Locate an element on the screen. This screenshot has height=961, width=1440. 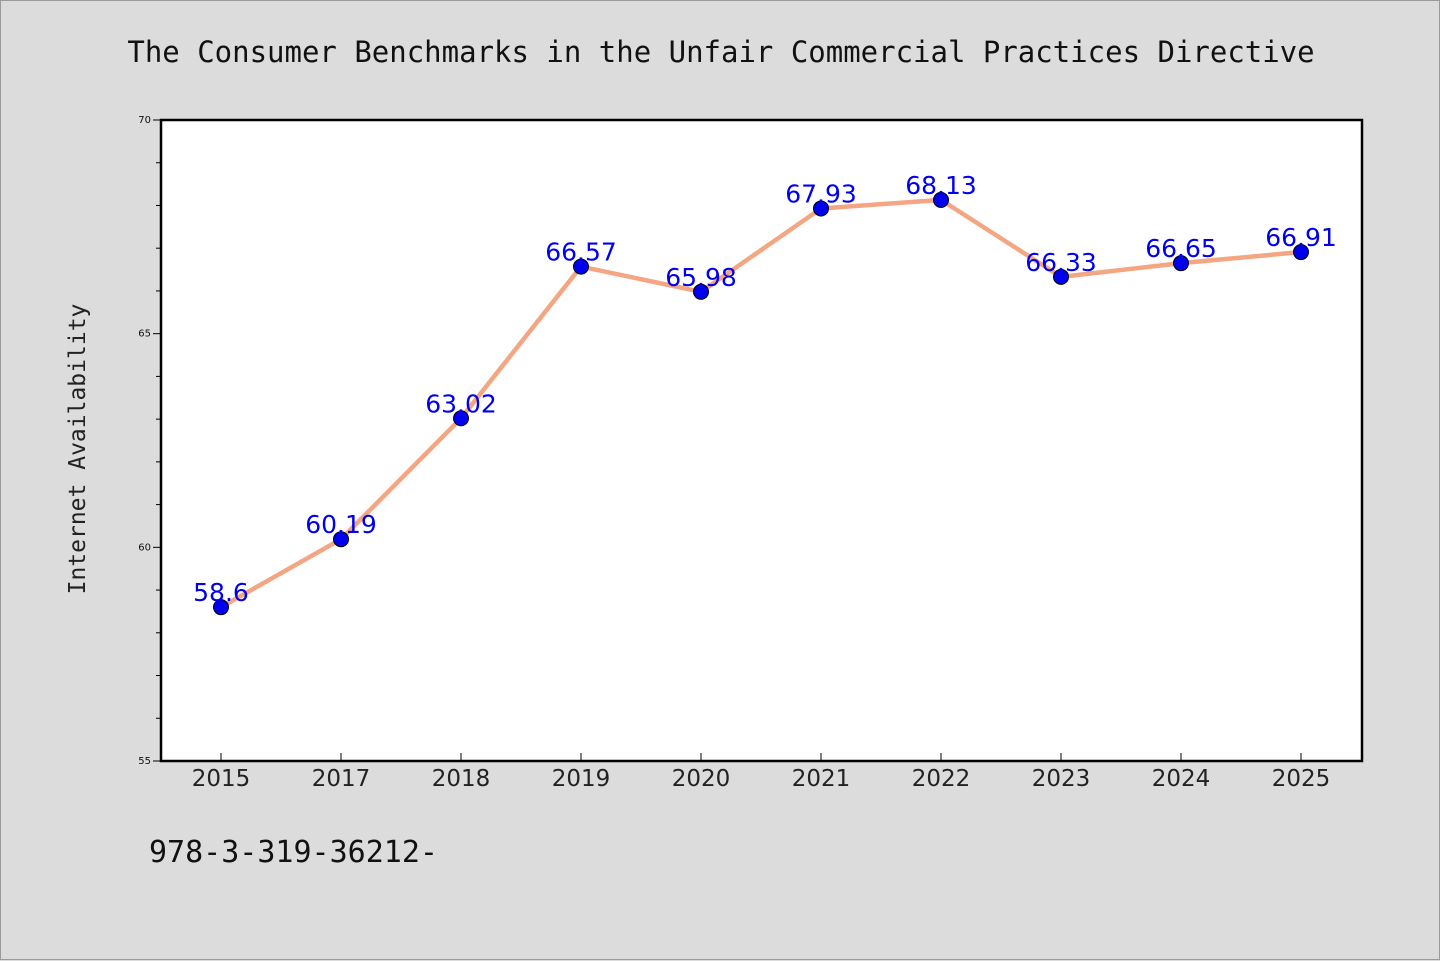
y-axis: 55 60 65 70 is located at coordinates (149, 441).